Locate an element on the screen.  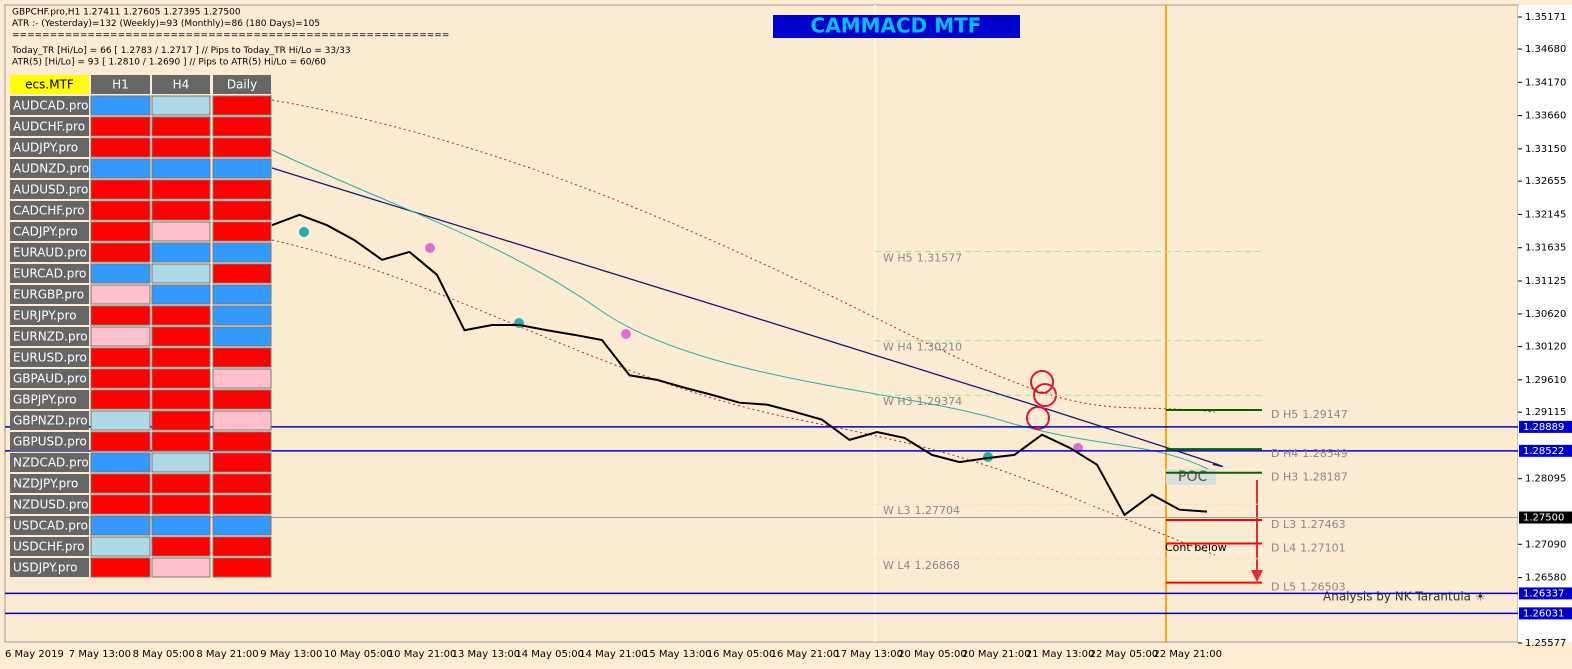
daily-level-label: D L4 1.27101 is located at coordinates (1308, 548).